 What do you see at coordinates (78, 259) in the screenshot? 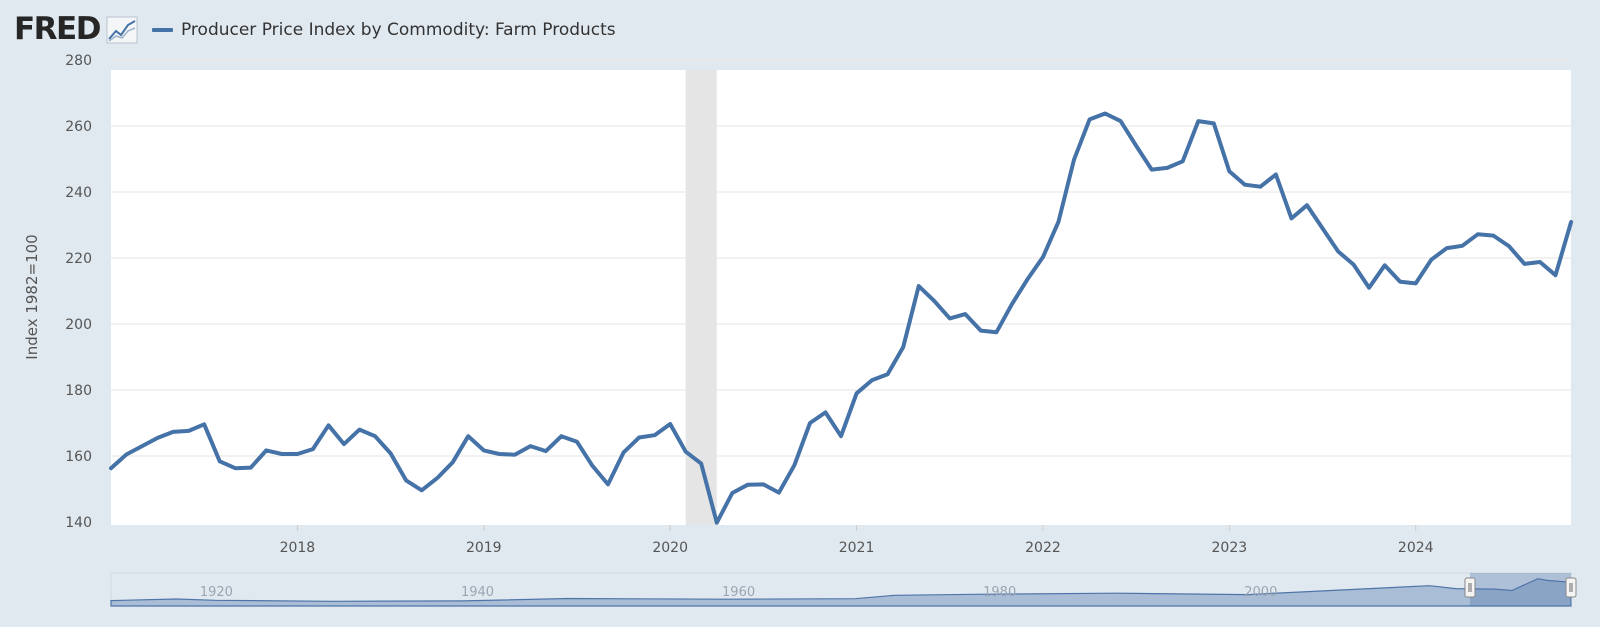
I see `y-tick-label: 220` at bounding box center [78, 259].